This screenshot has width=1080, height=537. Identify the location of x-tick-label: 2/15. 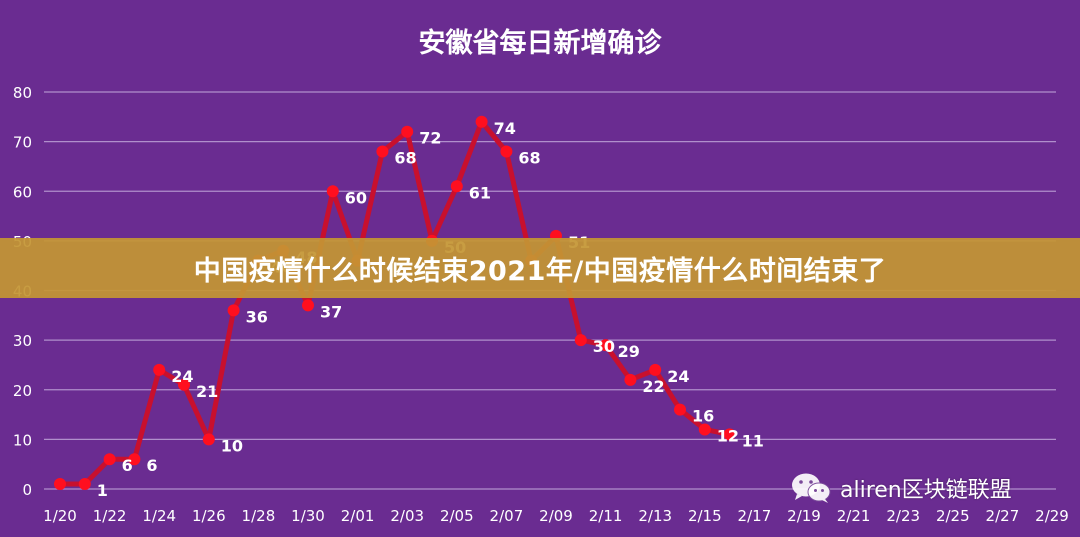
(705, 516).